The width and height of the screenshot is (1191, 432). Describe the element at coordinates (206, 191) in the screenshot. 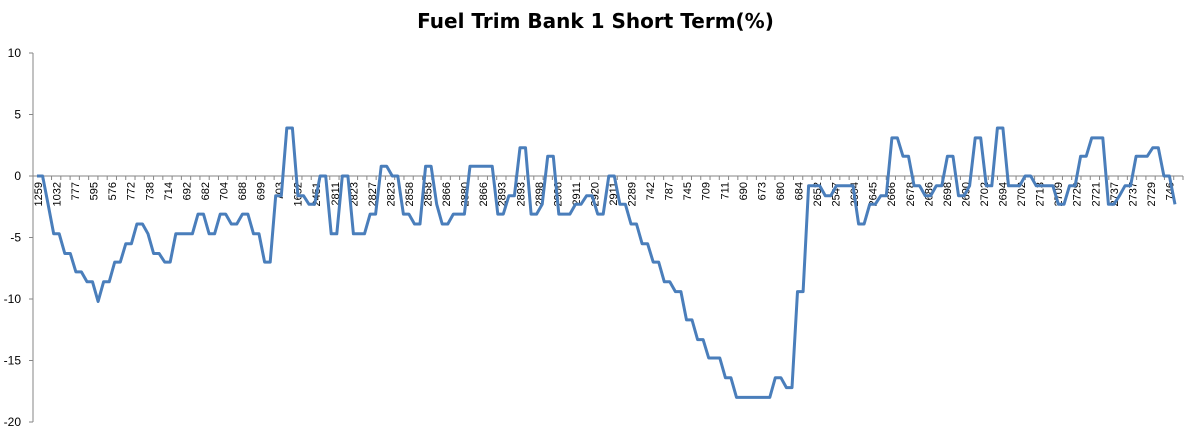

I see `x-tick-label: 682` at that location.